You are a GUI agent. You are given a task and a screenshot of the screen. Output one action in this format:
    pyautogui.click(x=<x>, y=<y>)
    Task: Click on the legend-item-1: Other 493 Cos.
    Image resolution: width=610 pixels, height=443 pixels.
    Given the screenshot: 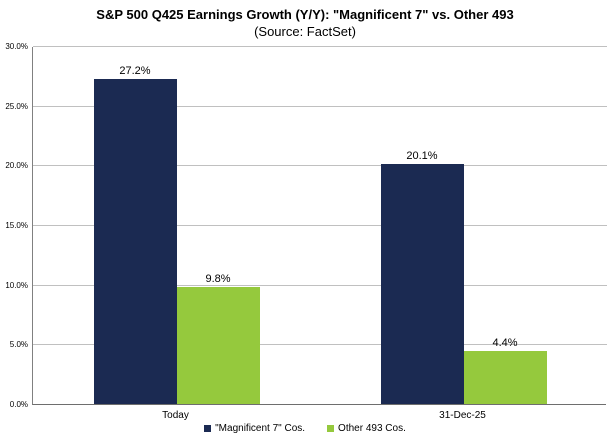 What is the action you would take?
    pyautogui.click(x=366, y=428)
    